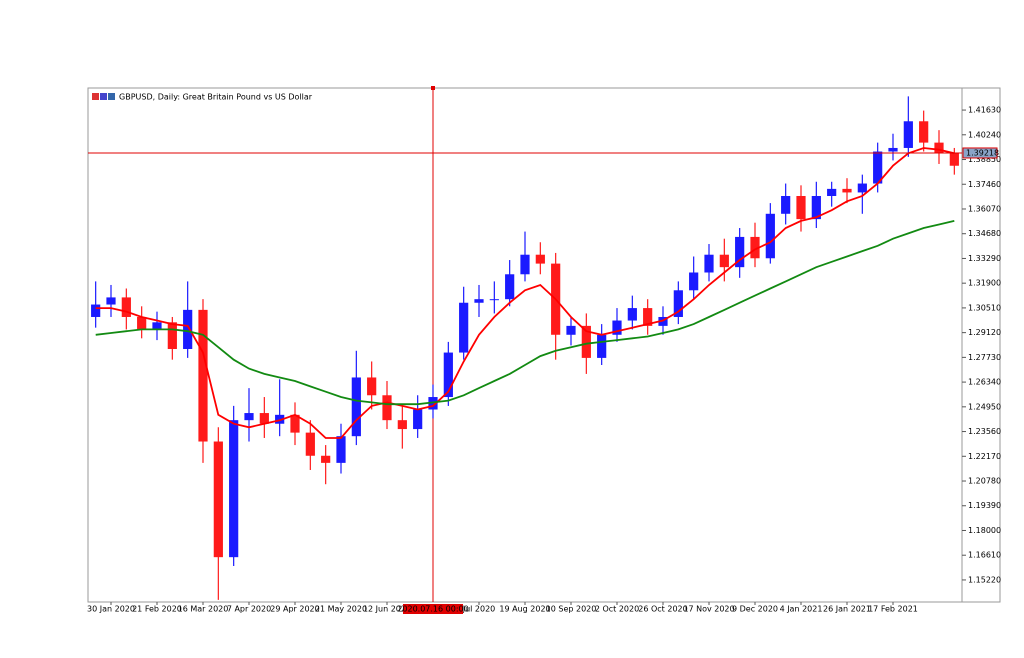  What do you see at coordinates (524, 609) in the screenshot?
I see `x-tick-label: 19 Aug 2020` at bounding box center [524, 609].